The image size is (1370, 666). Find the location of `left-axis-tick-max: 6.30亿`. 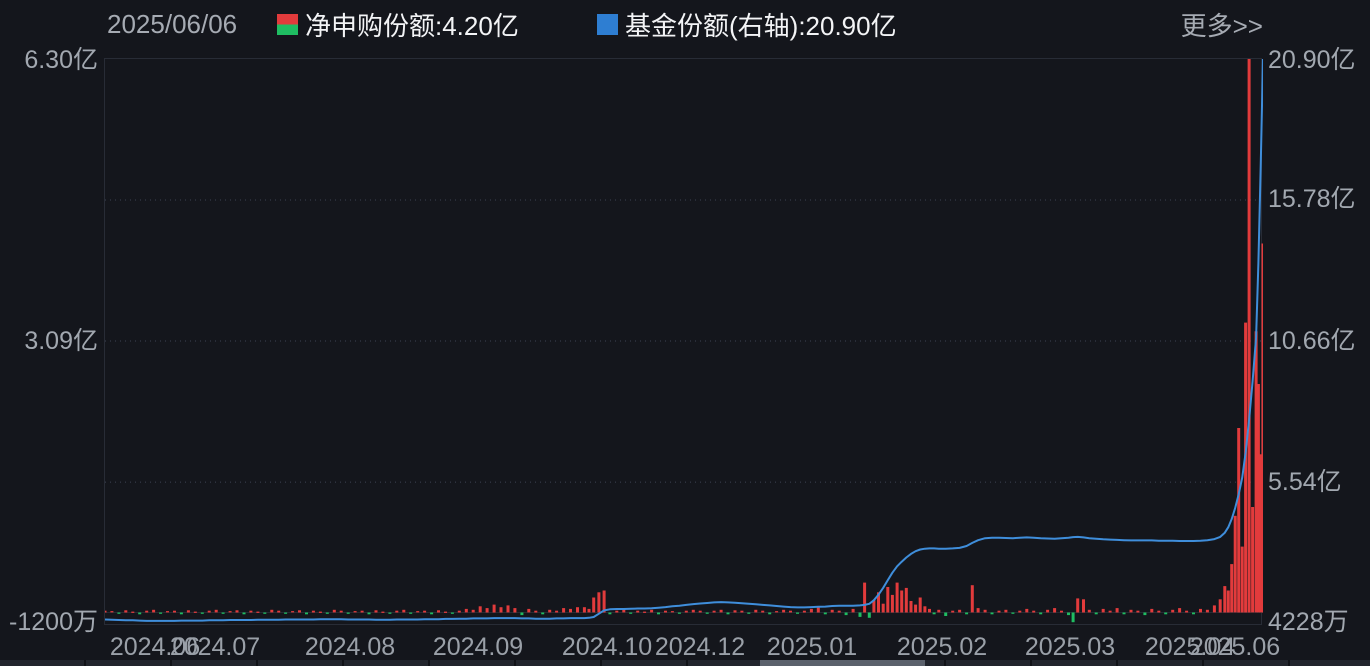

left-axis-tick-max: 6.30亿 is located at coordinates (61, 60).